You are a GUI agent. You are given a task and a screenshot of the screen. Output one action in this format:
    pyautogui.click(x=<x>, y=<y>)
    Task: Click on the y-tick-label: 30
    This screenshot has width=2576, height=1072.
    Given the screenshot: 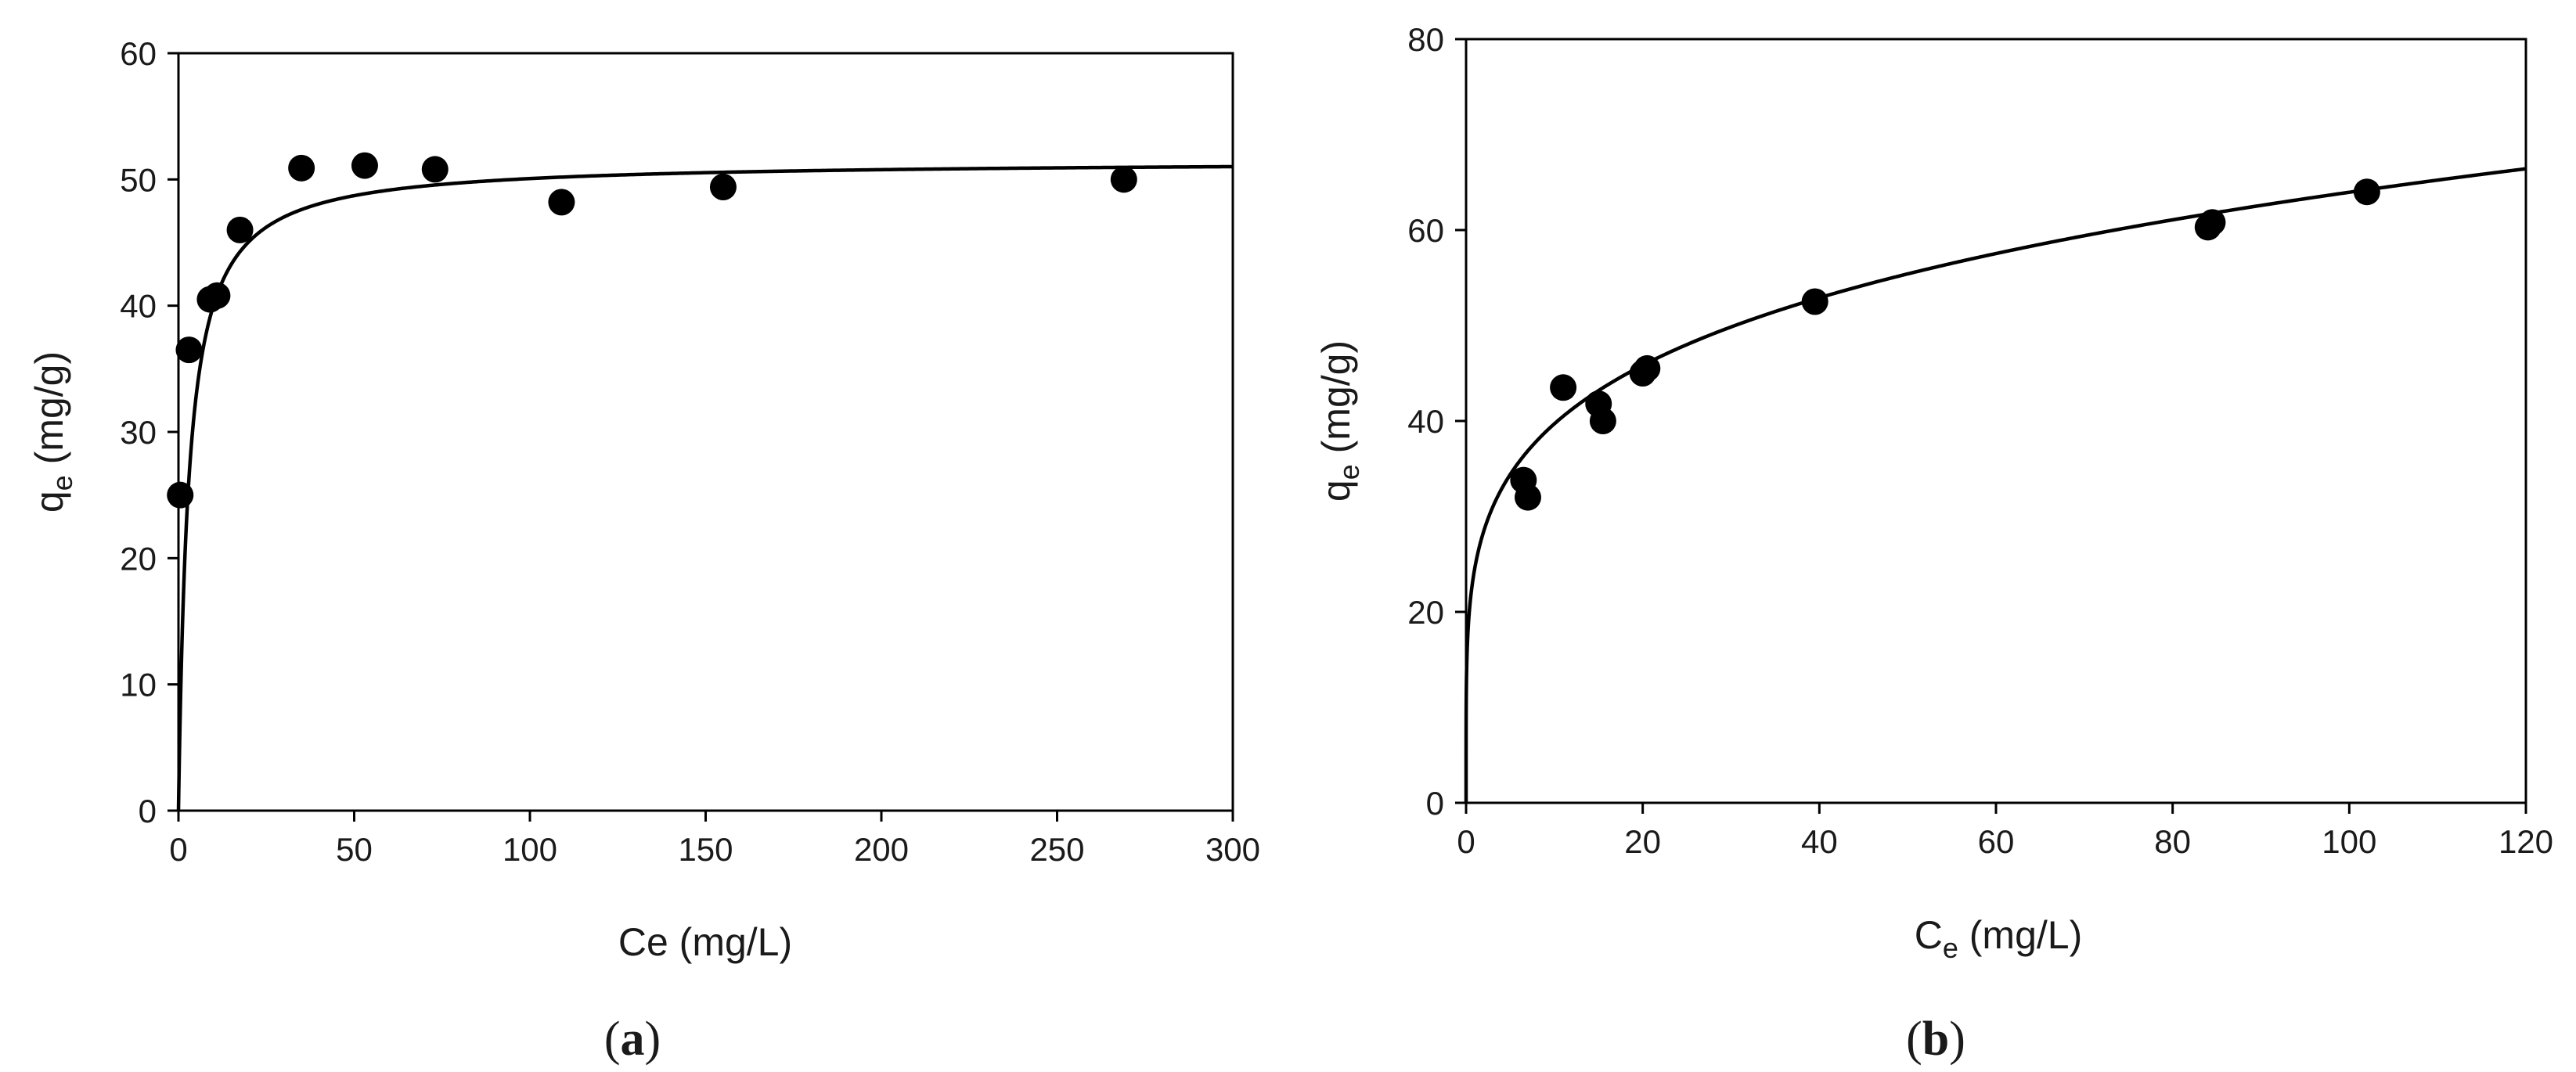 What is the action you would take?
    pyautogui.click(x=138, y=432)
    